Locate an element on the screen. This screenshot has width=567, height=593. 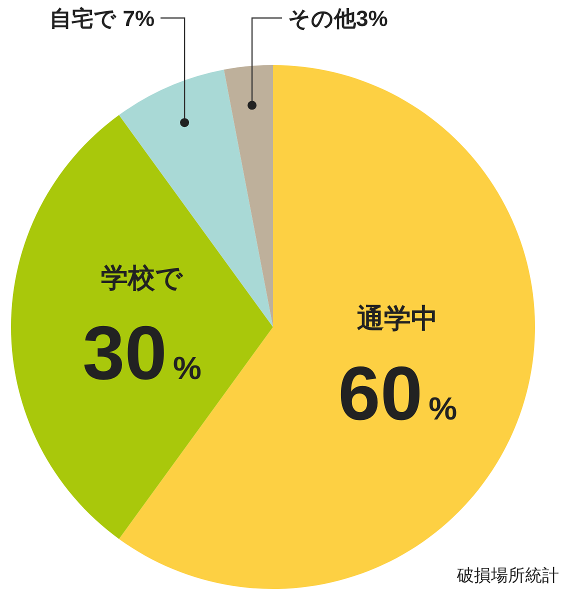
slice-label: 学校で is located at coordinates (142, 278).